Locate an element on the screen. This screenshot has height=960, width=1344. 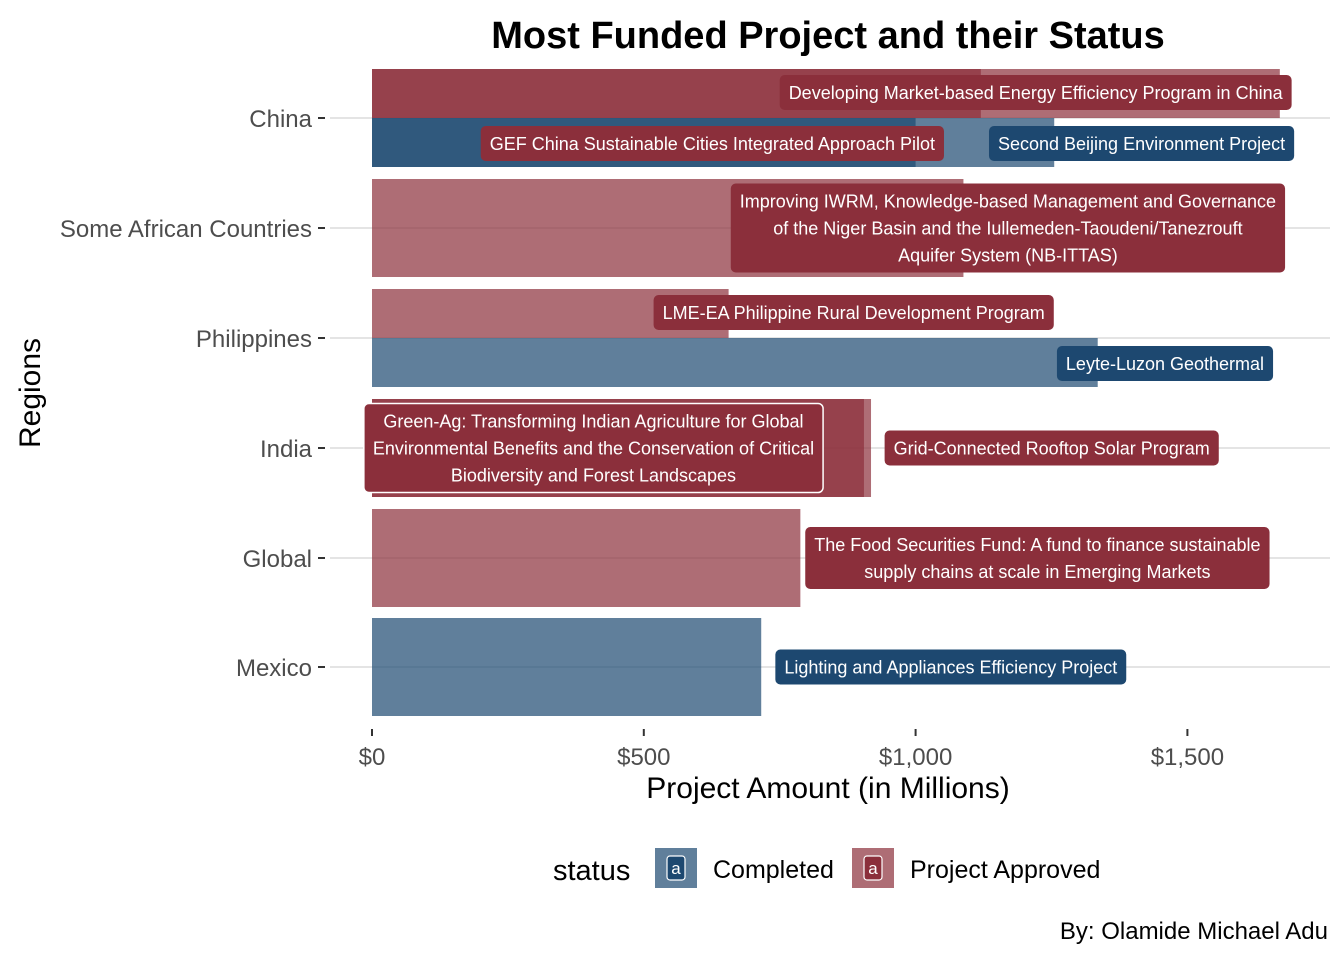
x-tick-label: $1,500 is located at coordinates (1187, 757).